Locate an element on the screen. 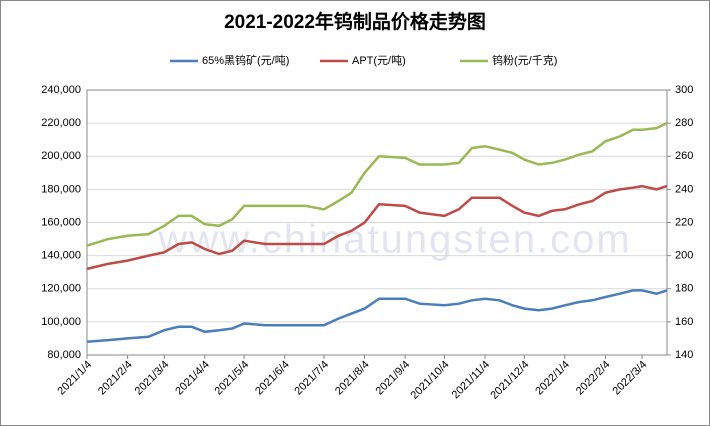  y-tick-label: 180,000 is located at coordinates (61, 189).